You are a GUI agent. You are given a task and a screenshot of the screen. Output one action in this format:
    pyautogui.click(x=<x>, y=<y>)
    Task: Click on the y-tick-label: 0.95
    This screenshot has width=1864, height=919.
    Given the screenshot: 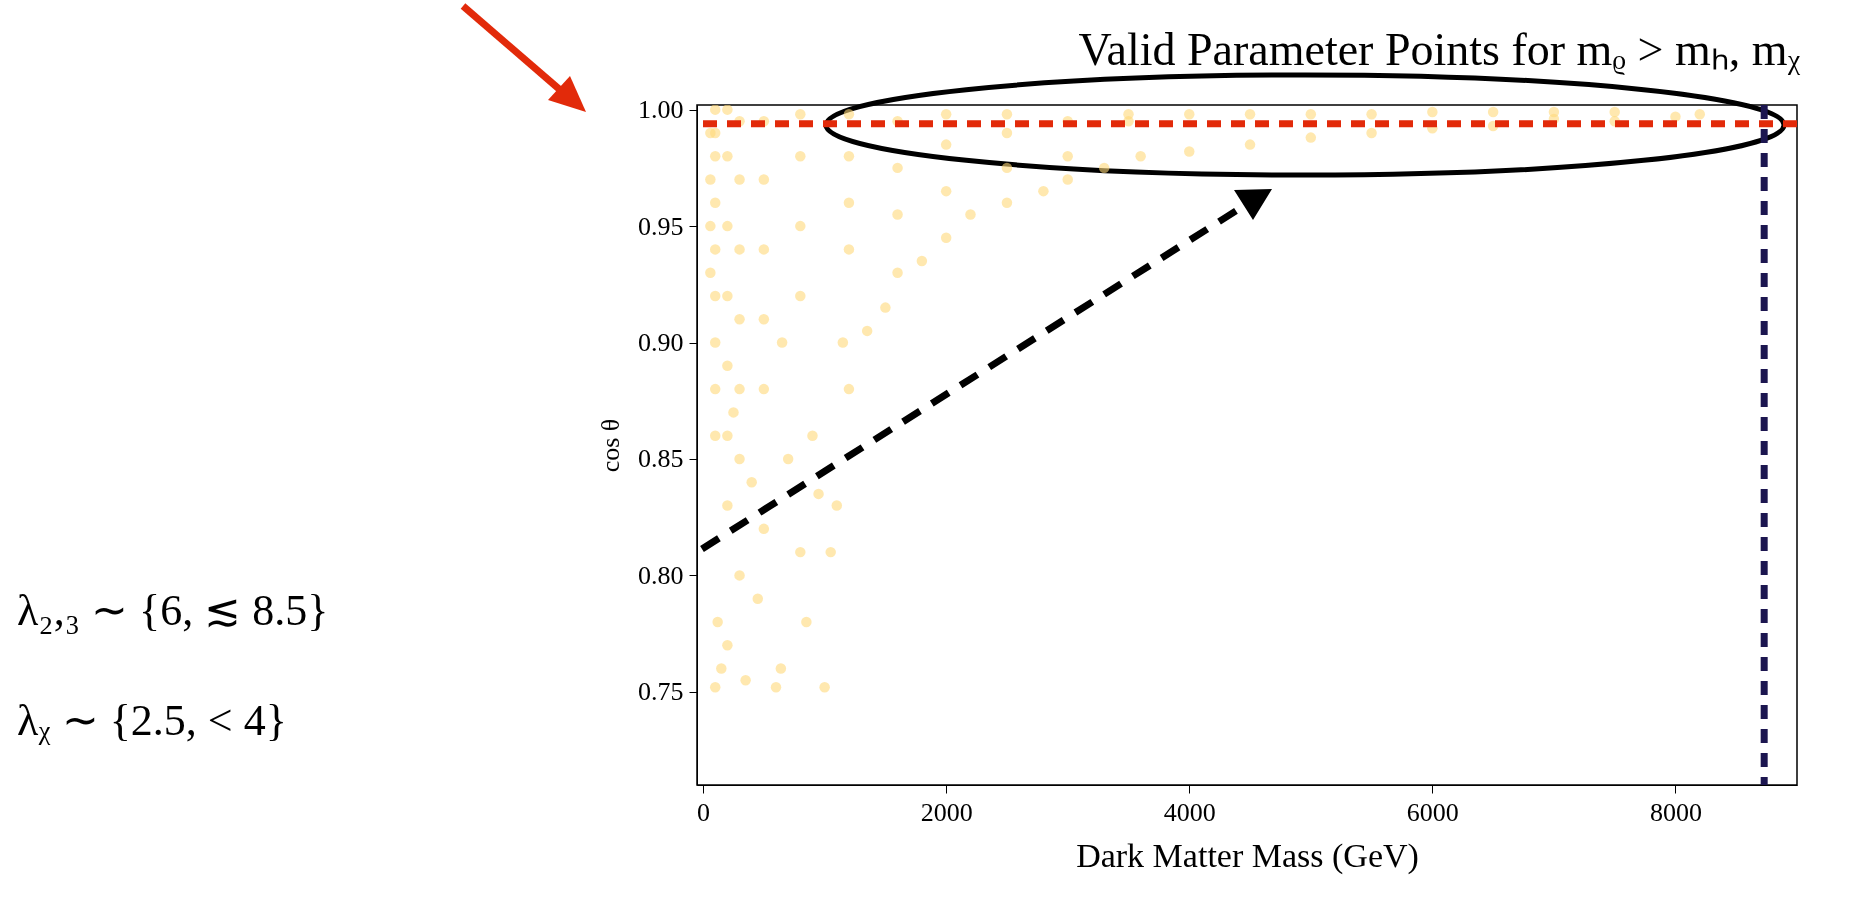 What is the action you would take?
    pyautogui.click(x=661, y=226)
    